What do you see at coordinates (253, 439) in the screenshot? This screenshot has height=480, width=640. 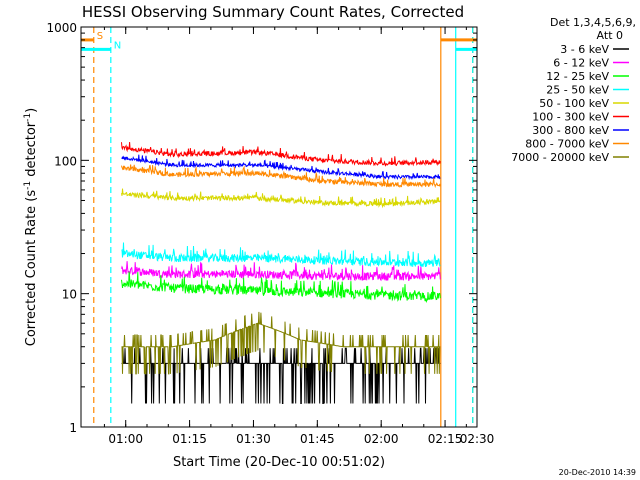 I see `x-tick-label-2: 01:30` at bounding box center [253, 439].